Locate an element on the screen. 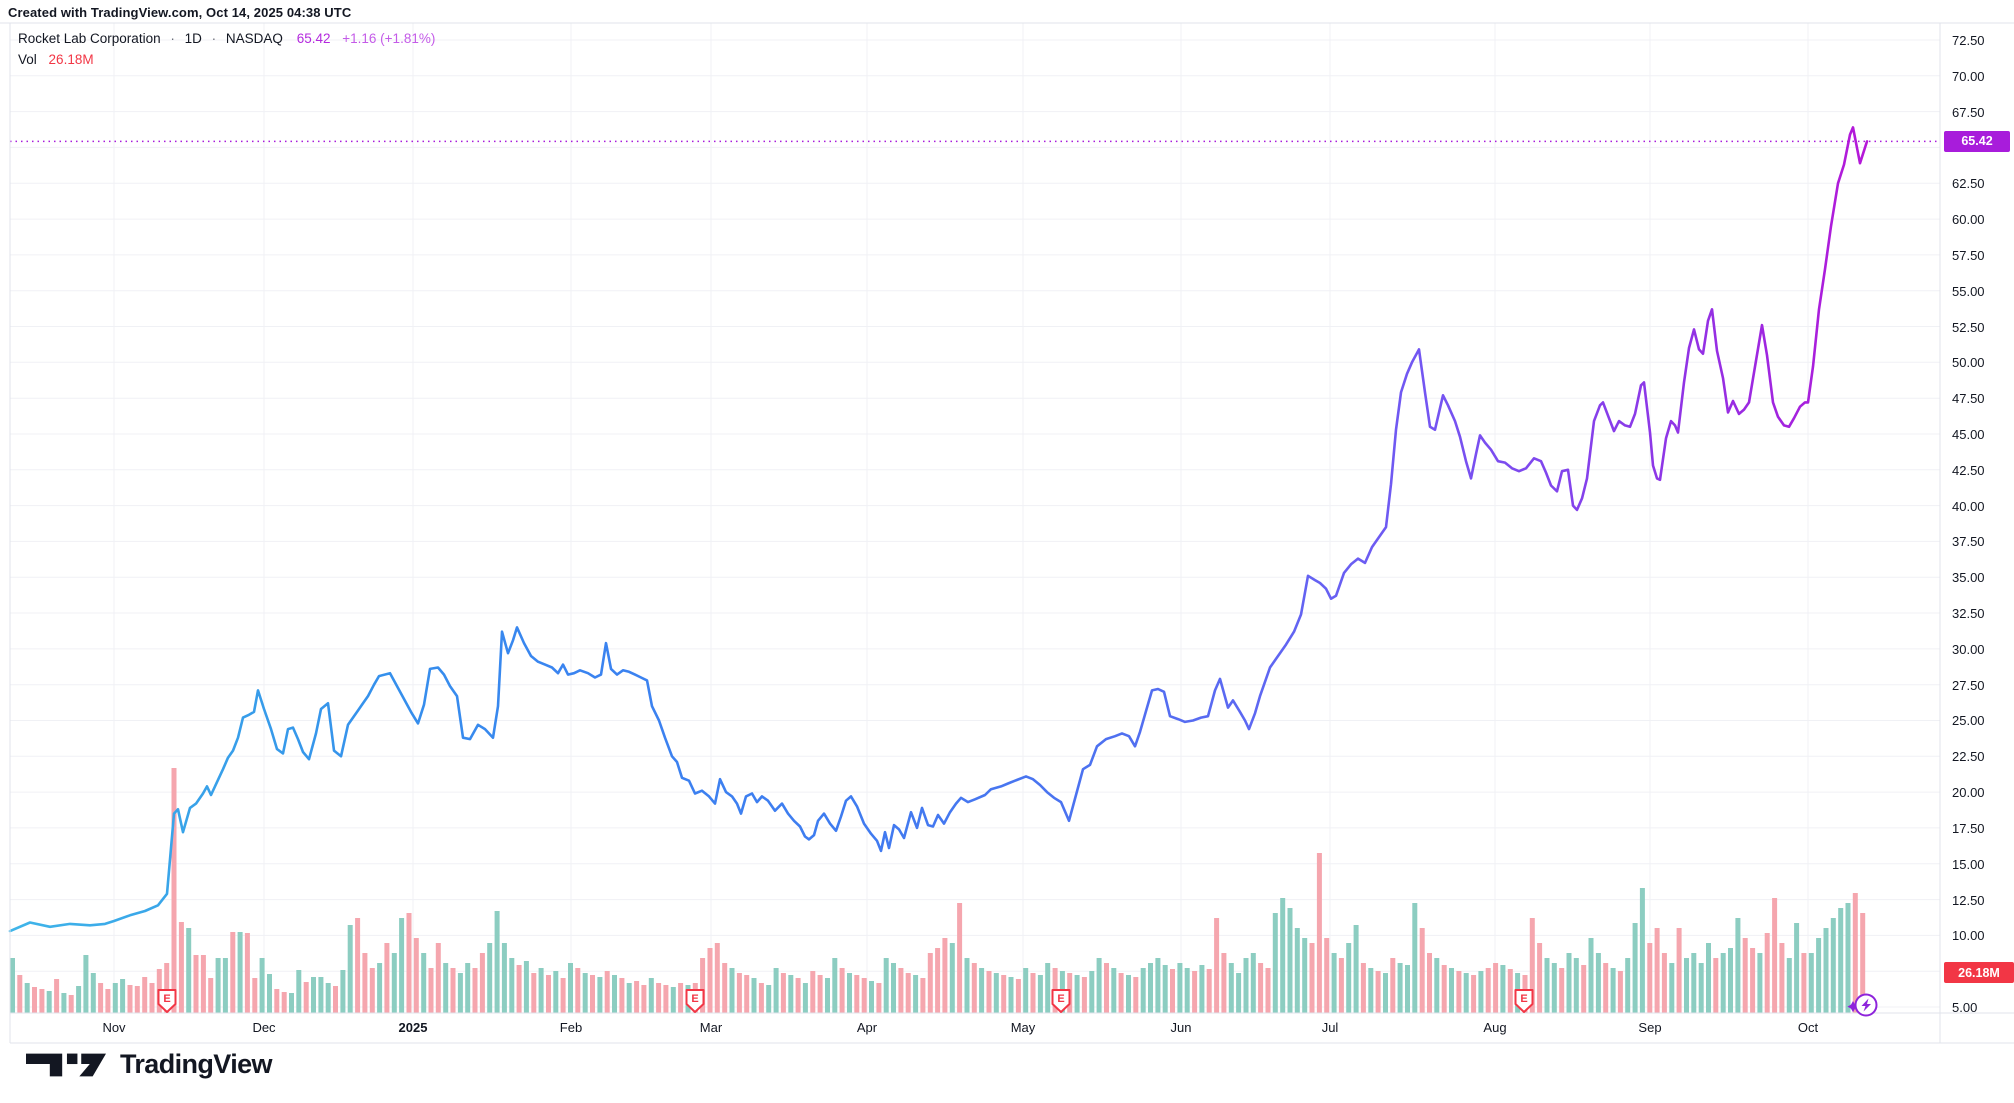  price-axis-label: 72.50 is located at coordinates (1968, 40).